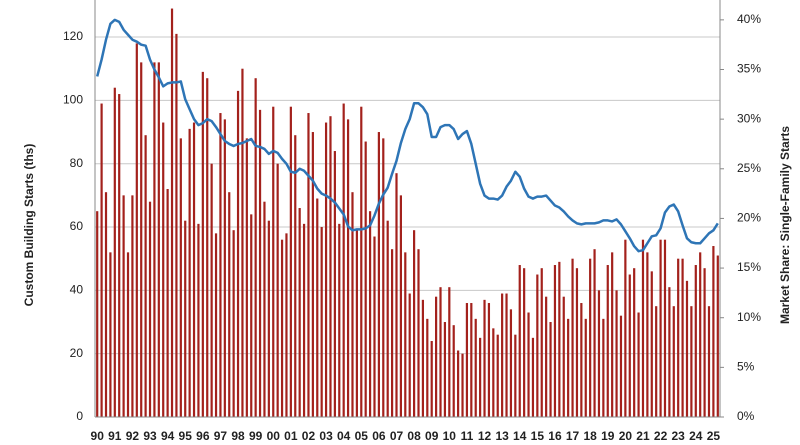 The width and height of the screenshot is (800, 445). Describe the element at coordinates (749, 19) in the screenshot. I see `y2-tick-label: 40%` at that location.